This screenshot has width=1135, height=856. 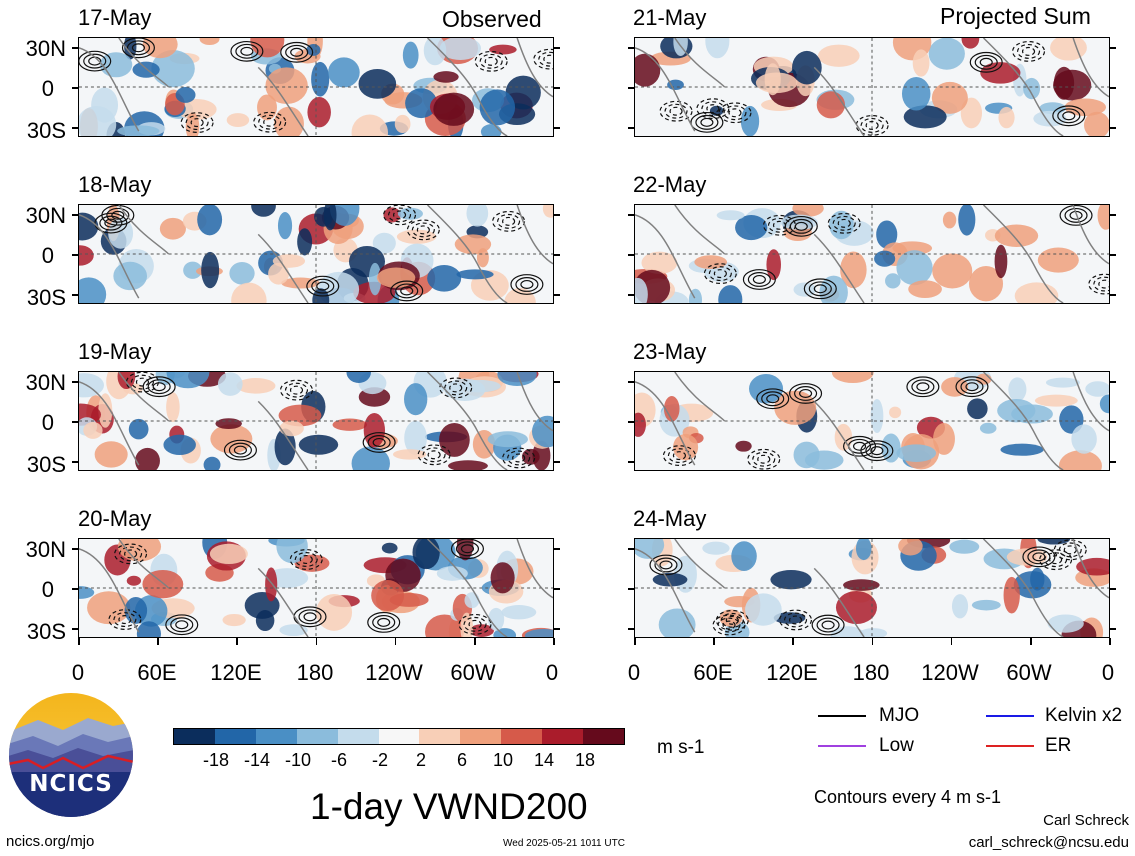 What do you see at coordinates (896, 745) in the screenshot?
I see `legend-label-low: Low` at bounding box center [896, 745].